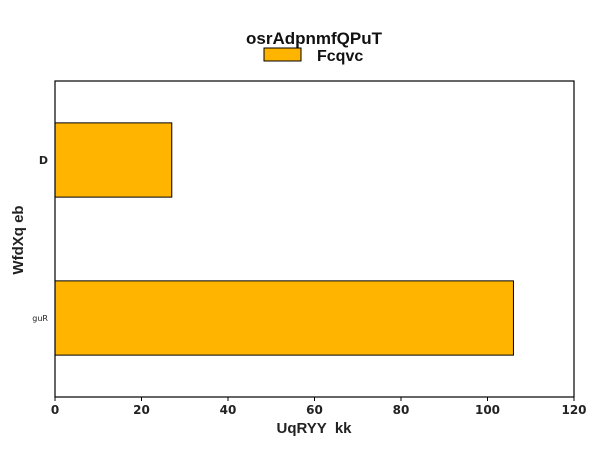  What do you see at coordinates (340, 56) in the screenshot?
I see `legend-label: Fcqvc` at bounding box center [340, 56].